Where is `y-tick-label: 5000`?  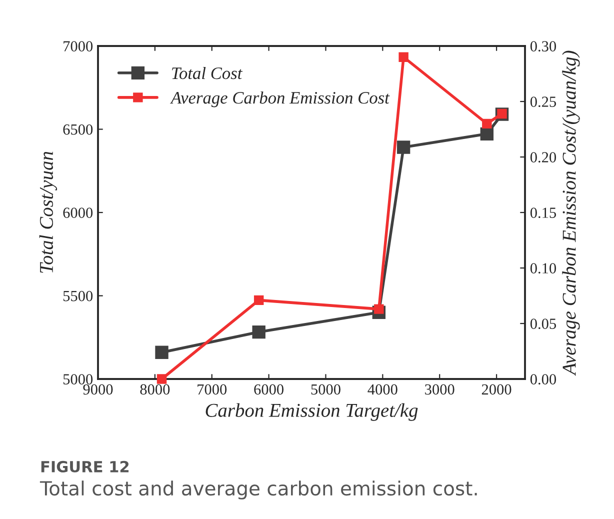
y-tick-label: 5000 is located at coordinates (78, 379).